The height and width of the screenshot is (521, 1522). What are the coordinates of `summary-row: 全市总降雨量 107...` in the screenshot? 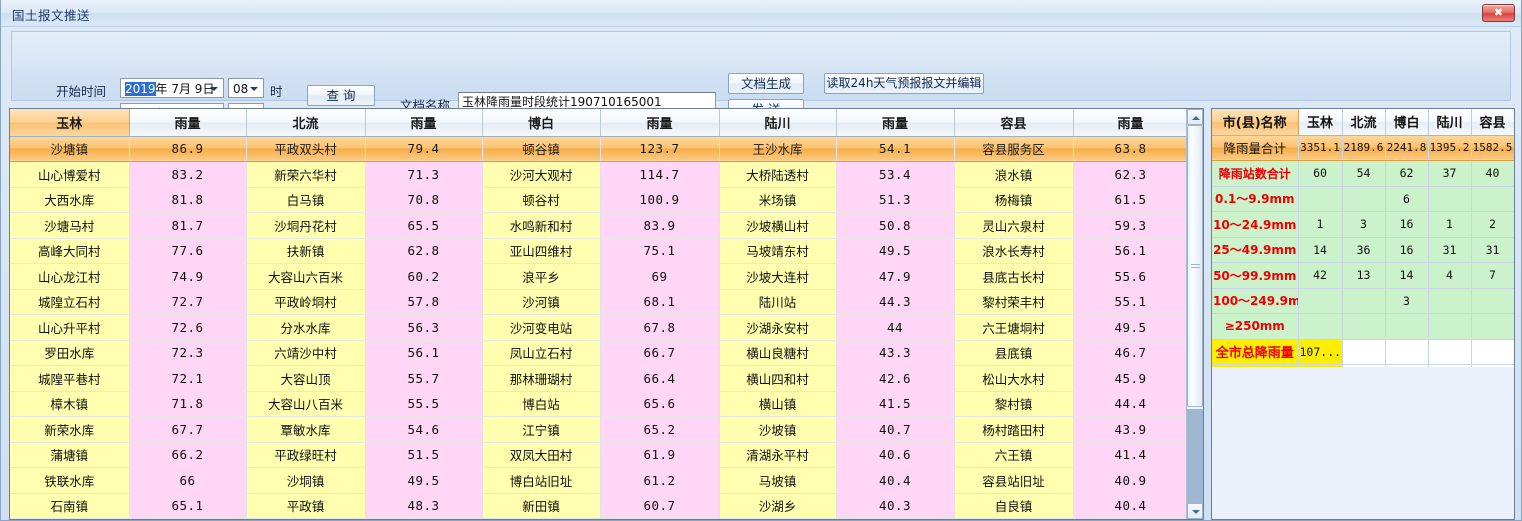 It's located at (1363, 352).